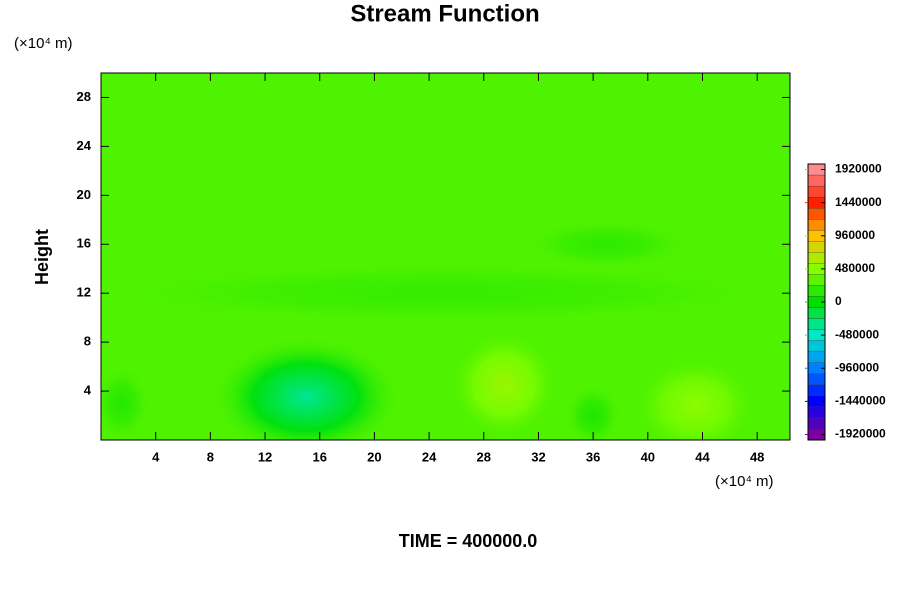 Image resolution: width=900 pixels, height=605 pixels. What do you see at coordinates (538, 456) in the screenshot?
I see `x-tick-label: 32` at bounding box center [538, 456].